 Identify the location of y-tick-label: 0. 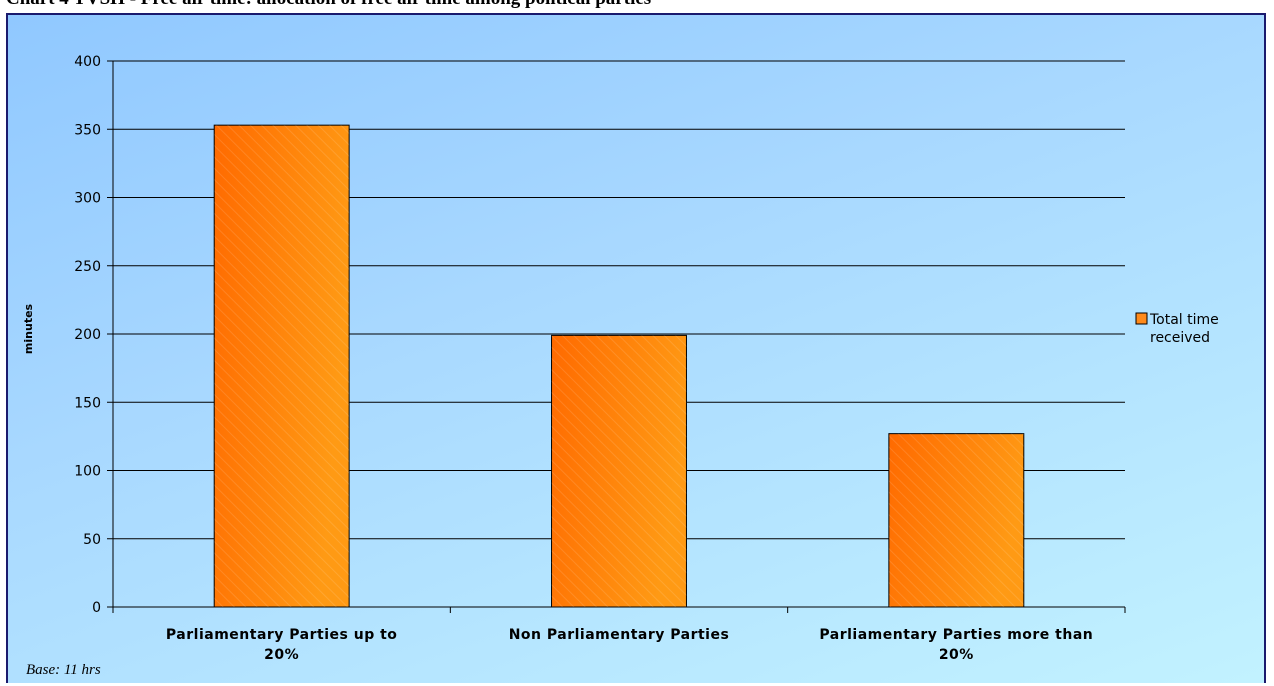
(96, 608).